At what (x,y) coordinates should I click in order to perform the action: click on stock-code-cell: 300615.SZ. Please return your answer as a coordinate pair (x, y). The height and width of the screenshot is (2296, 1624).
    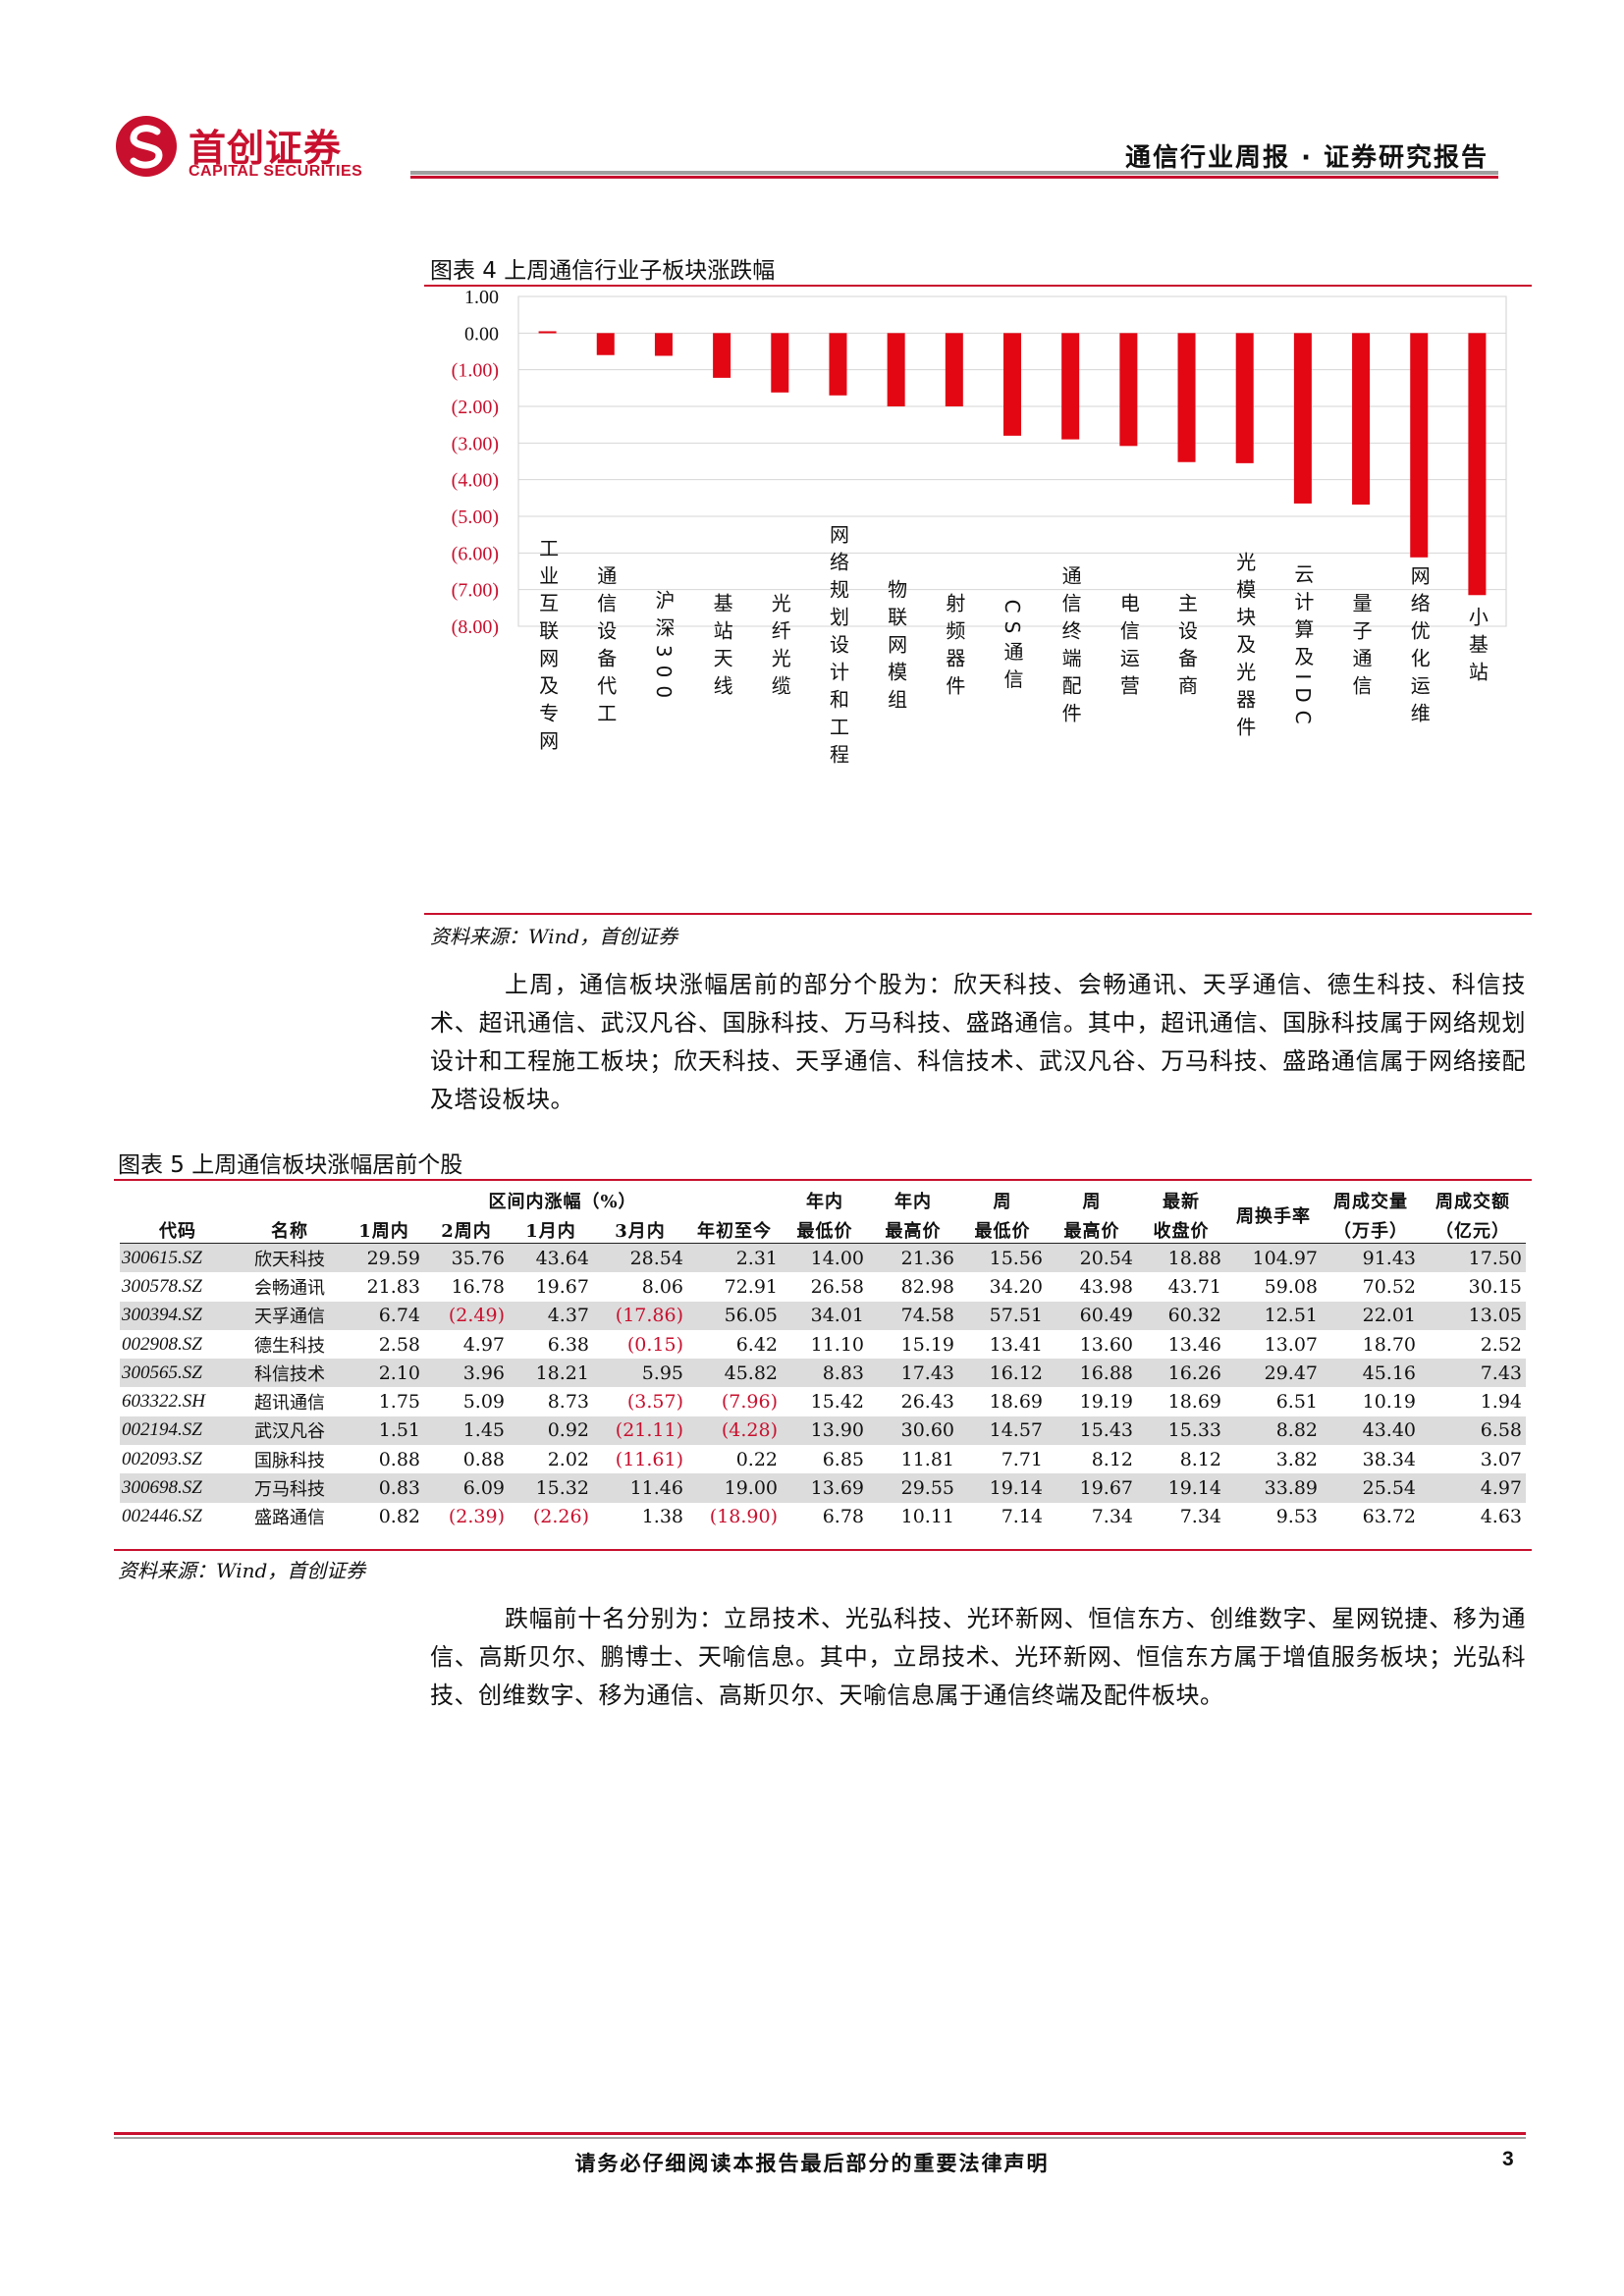
    Looking at the image, I should click on (178, 1258).